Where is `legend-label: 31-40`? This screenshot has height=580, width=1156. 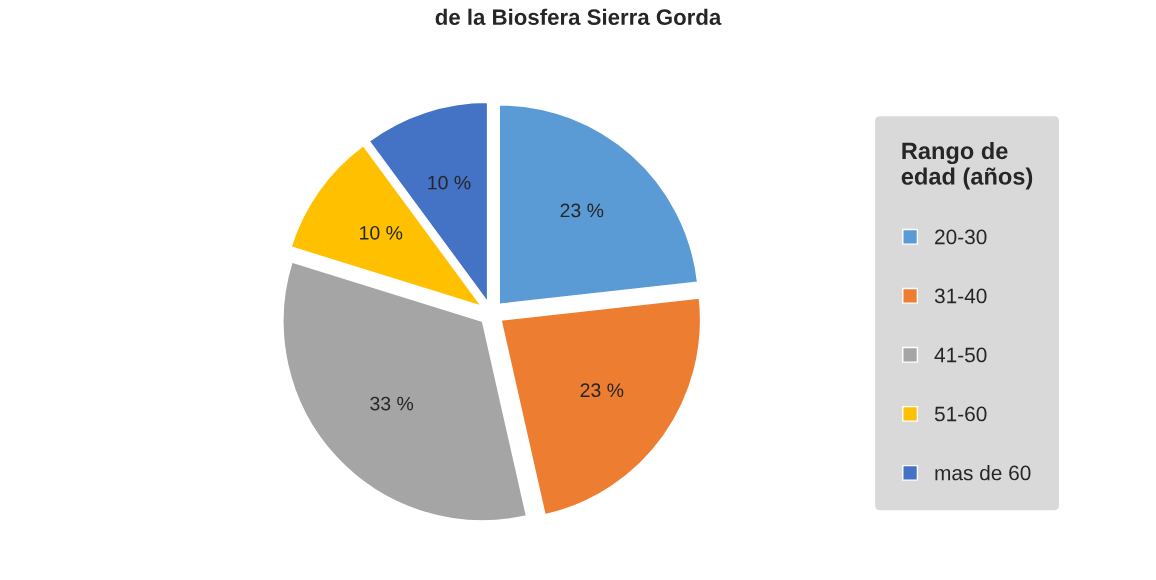 legend-label: 31-40 is located at coordinates (960, 296).